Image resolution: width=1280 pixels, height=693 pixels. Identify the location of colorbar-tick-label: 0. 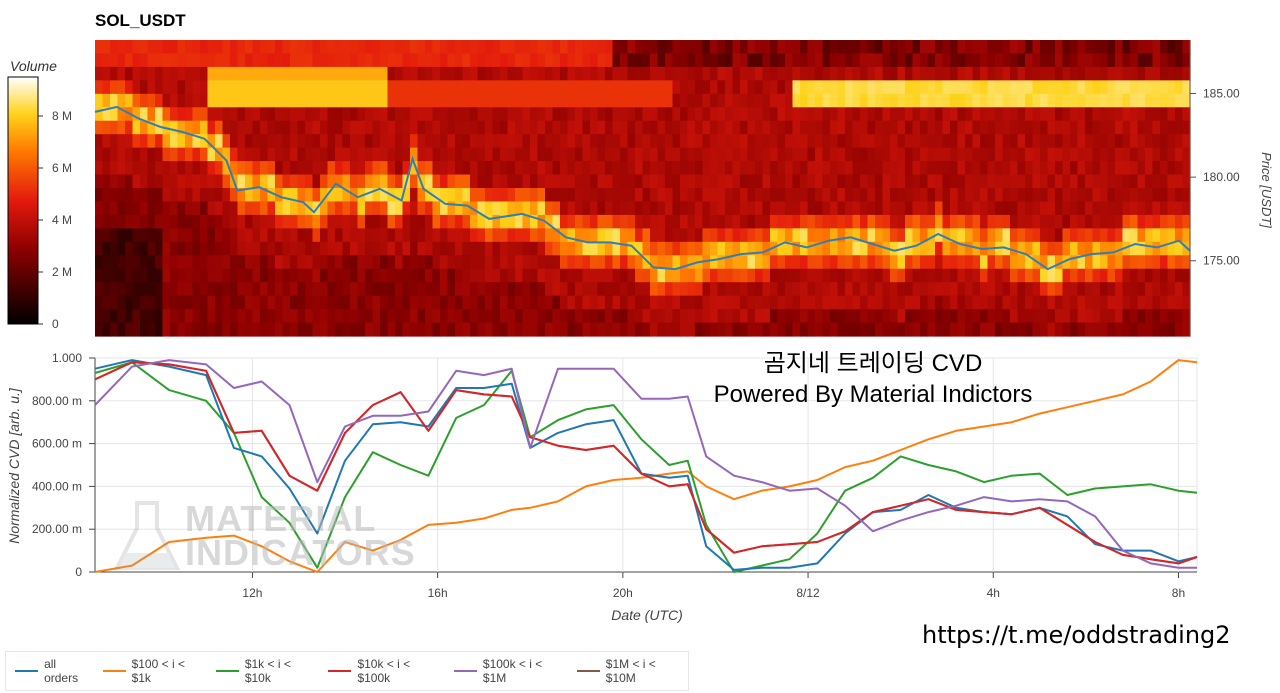
(55, 324).